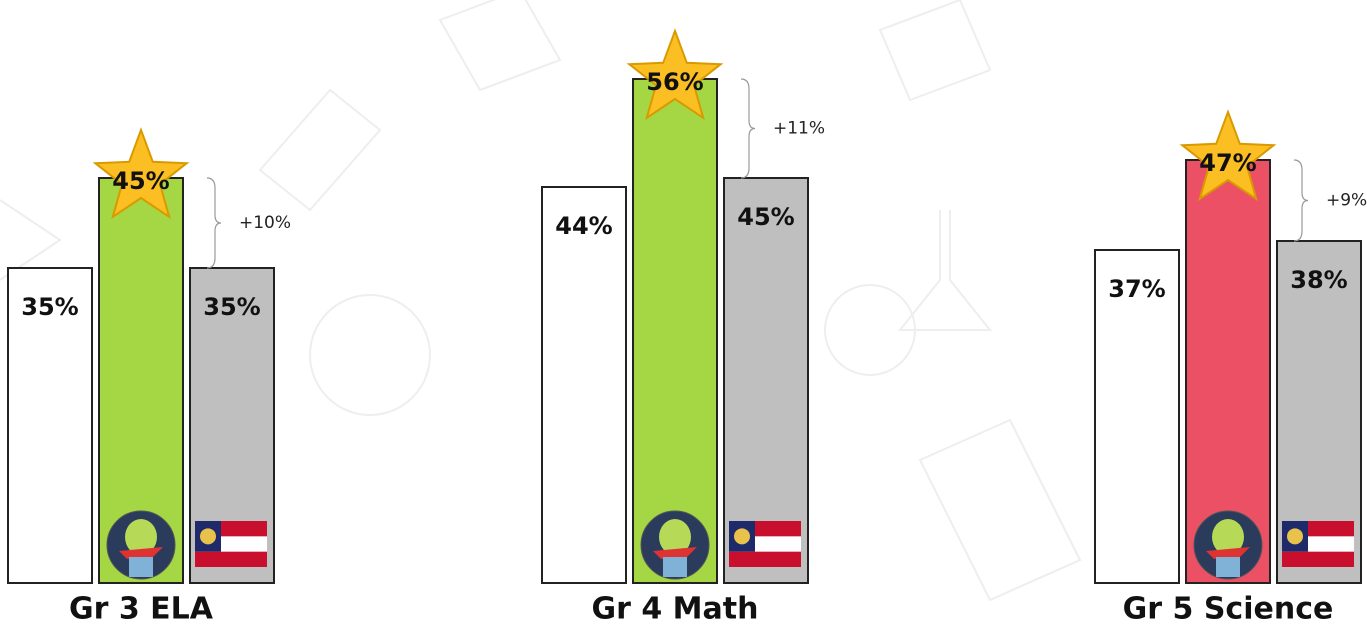 This screenshot has height=628, width=1367. I want to click on annotation: +11%, so click(799, 129).